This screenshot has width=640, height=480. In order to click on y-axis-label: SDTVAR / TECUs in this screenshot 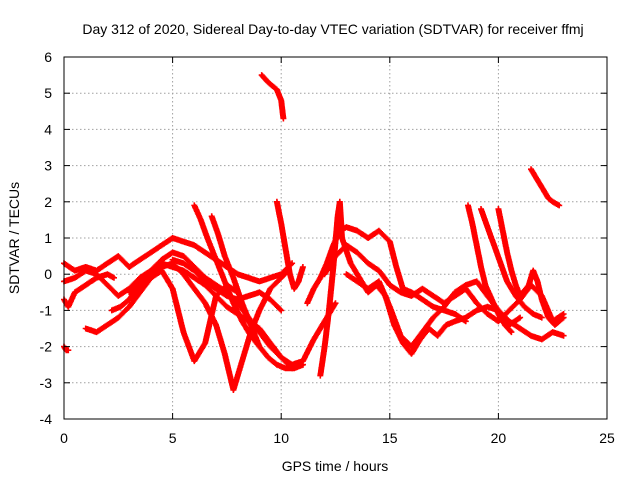, I will do `click(14, 238)`.